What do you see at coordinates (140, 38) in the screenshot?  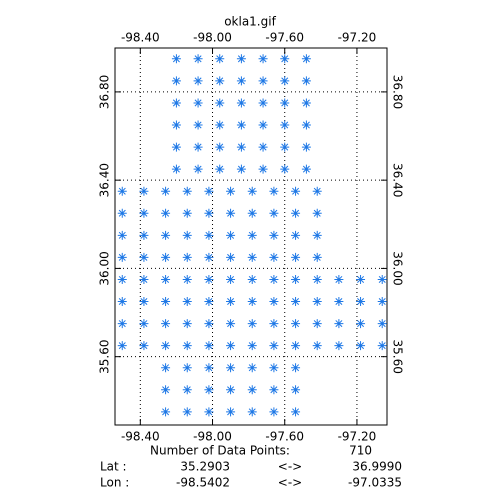 I see `x-tick-label: -98.40` at bounding box center [140, 38].